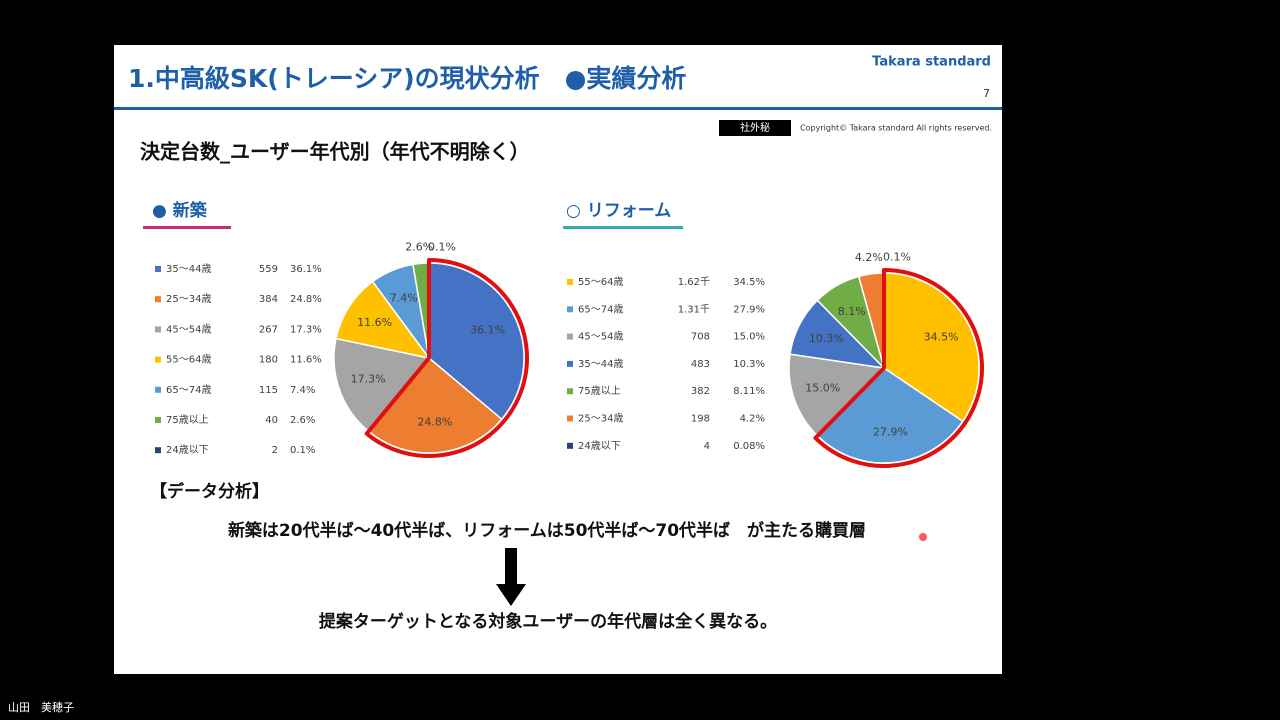 Image resolution: width=1280 pixels, height=720 pixels. What do you see at coordinates (852, 311) in the screenshot?
I see `slice-label: 8.1%` at bounding box center [852, 311].